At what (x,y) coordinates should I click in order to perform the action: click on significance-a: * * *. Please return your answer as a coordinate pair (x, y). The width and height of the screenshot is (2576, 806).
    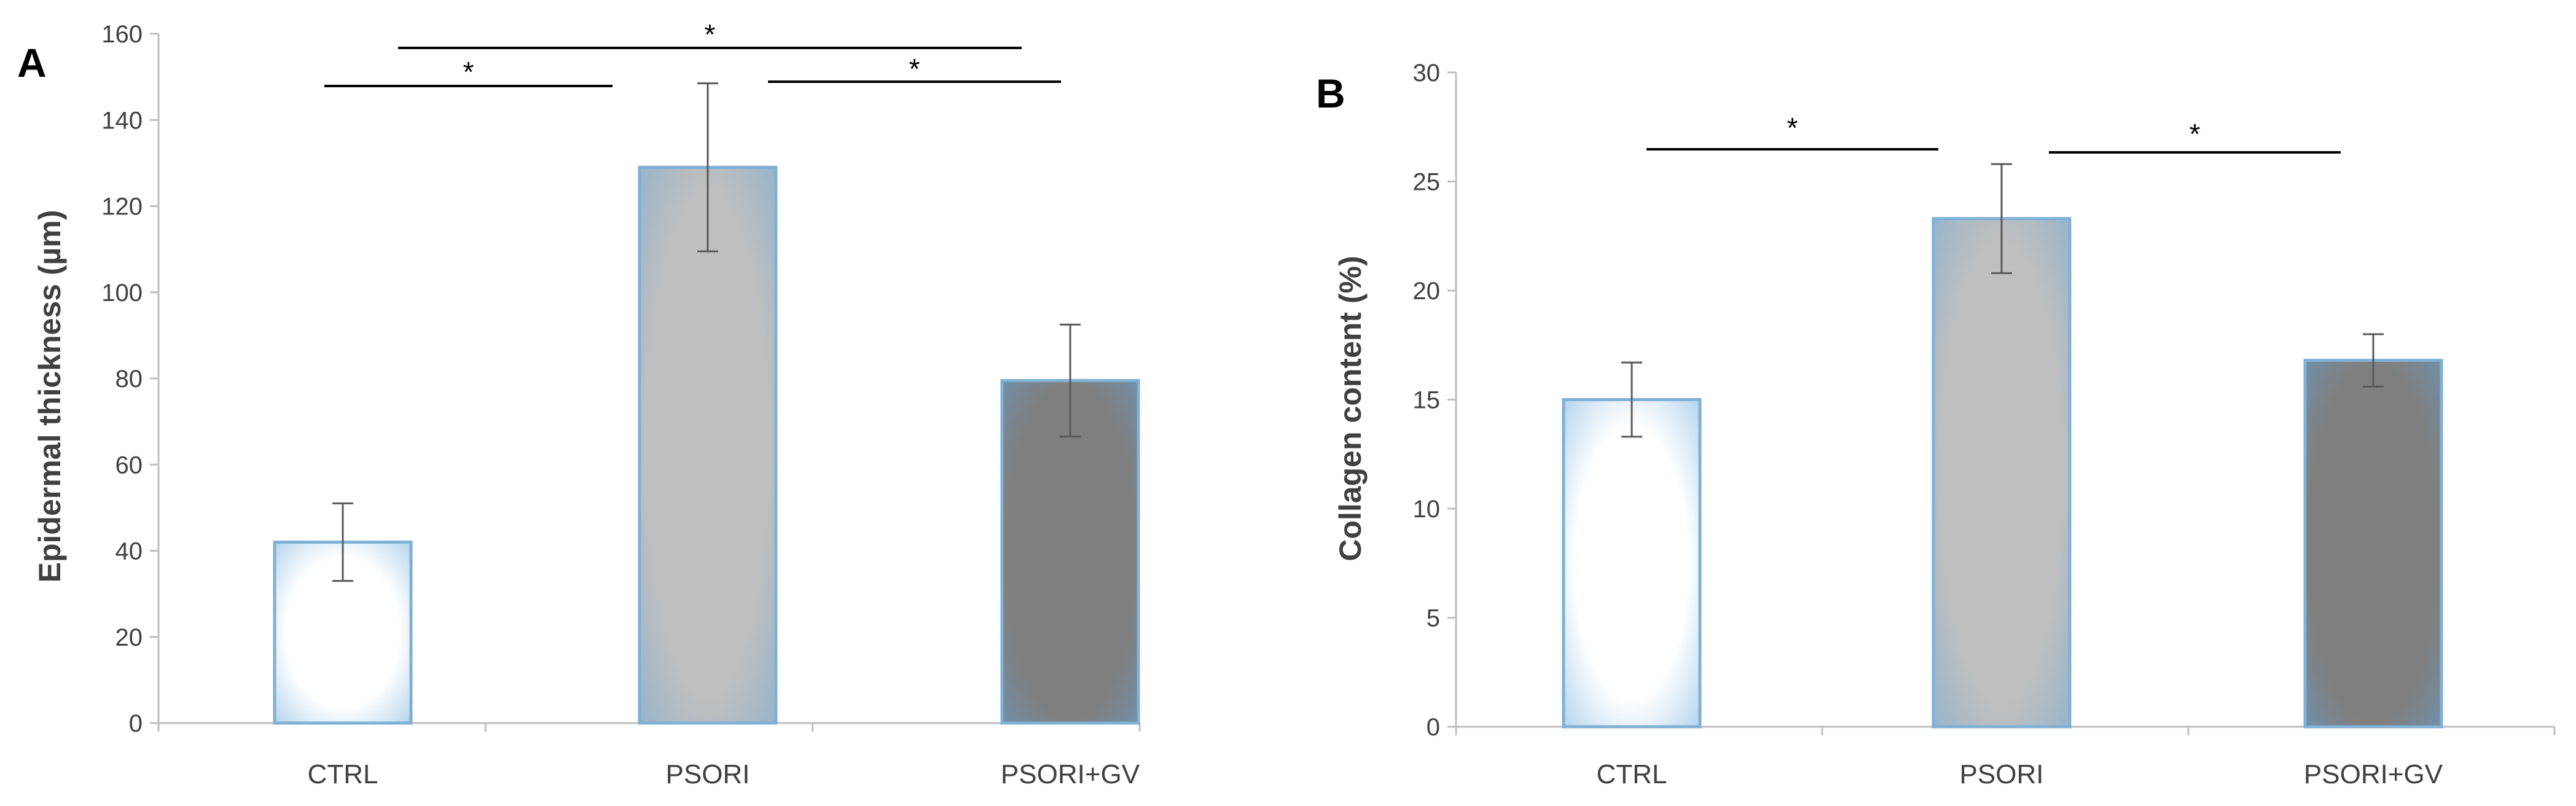
    Looking at the image, I should click on (693, 53).